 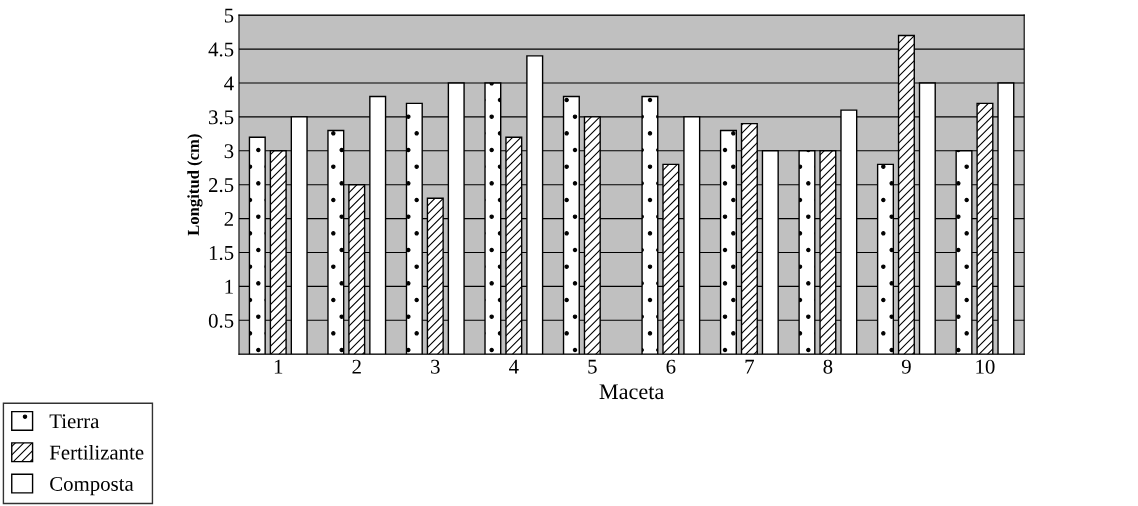 I want to click on legend-label: Fertilizante, so click(x=96, y=452).